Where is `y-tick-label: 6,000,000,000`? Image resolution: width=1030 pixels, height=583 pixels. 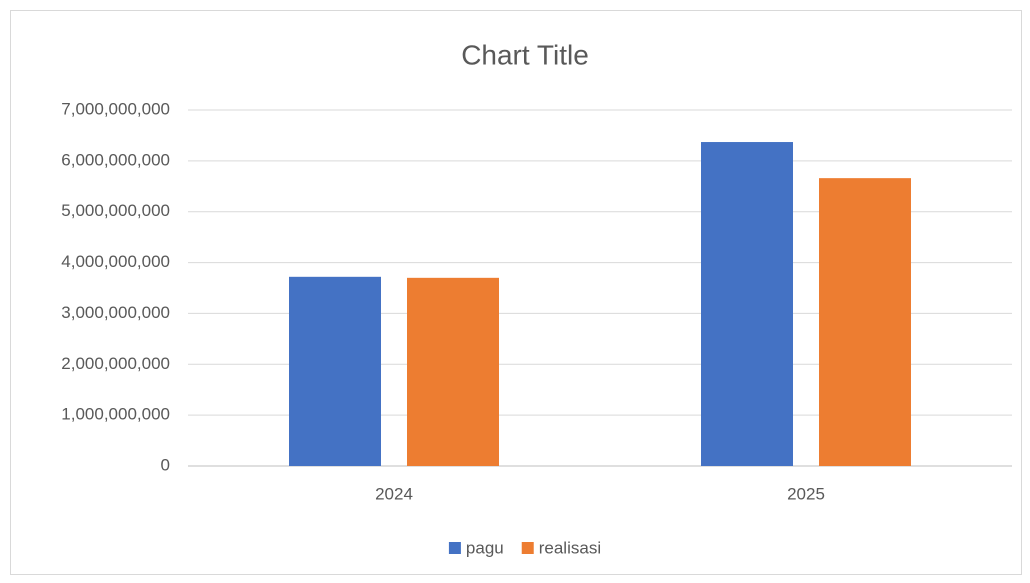
y-tick-label: 6,000,000,000 is located at coordinates (115, 159).